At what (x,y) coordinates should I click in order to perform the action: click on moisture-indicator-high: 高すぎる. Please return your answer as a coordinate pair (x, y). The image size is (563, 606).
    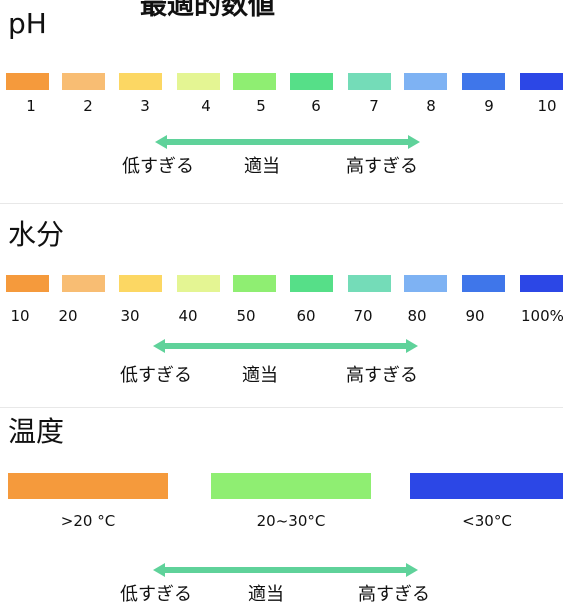
    Looking at the image, I should click on (382, 375).